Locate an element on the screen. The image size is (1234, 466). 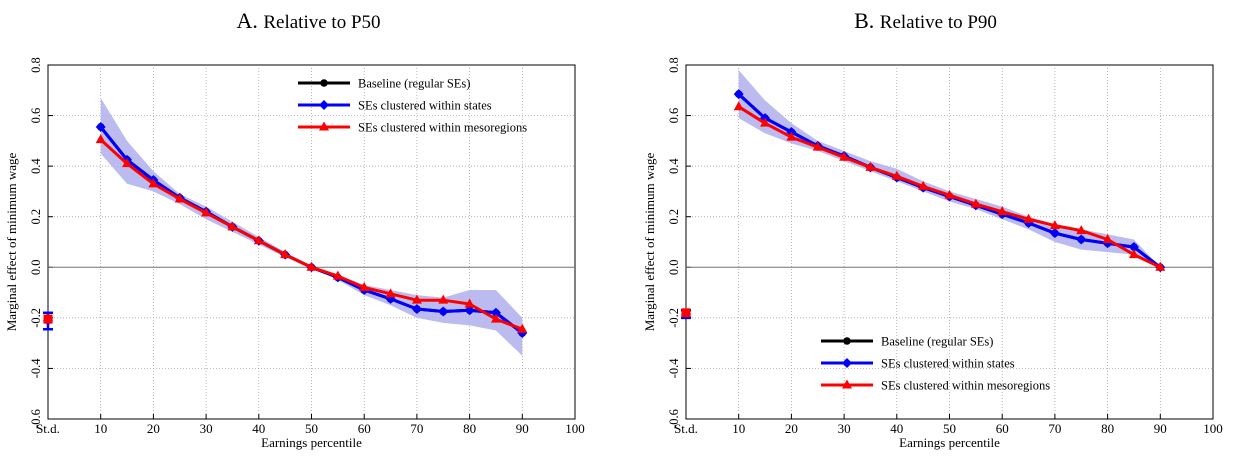
x-tick-label: 50 is located at coordinates (311, 428).